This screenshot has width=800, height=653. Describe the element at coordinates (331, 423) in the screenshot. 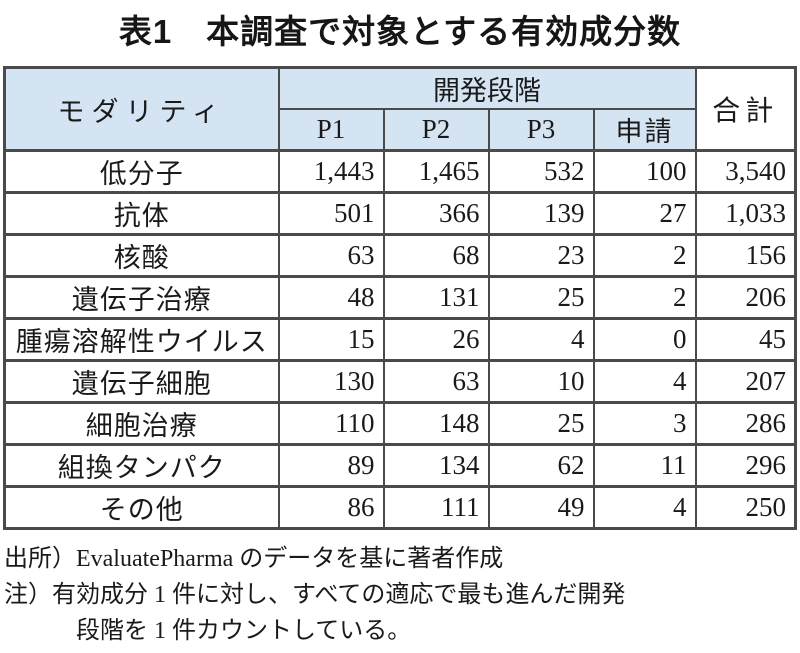

I see `p1-cell: 110` at that location.